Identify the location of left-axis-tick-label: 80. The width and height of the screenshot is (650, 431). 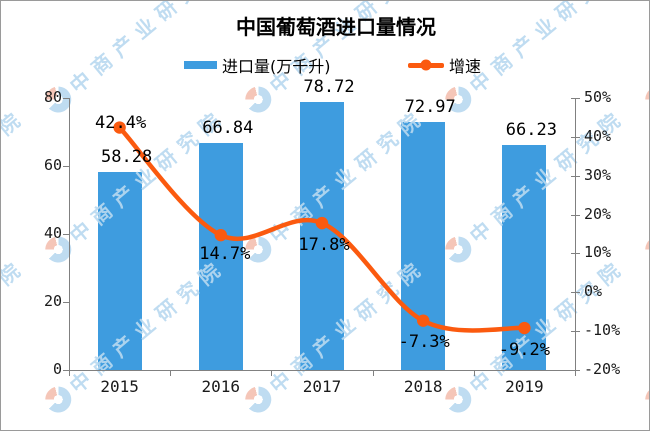
(52, 97).